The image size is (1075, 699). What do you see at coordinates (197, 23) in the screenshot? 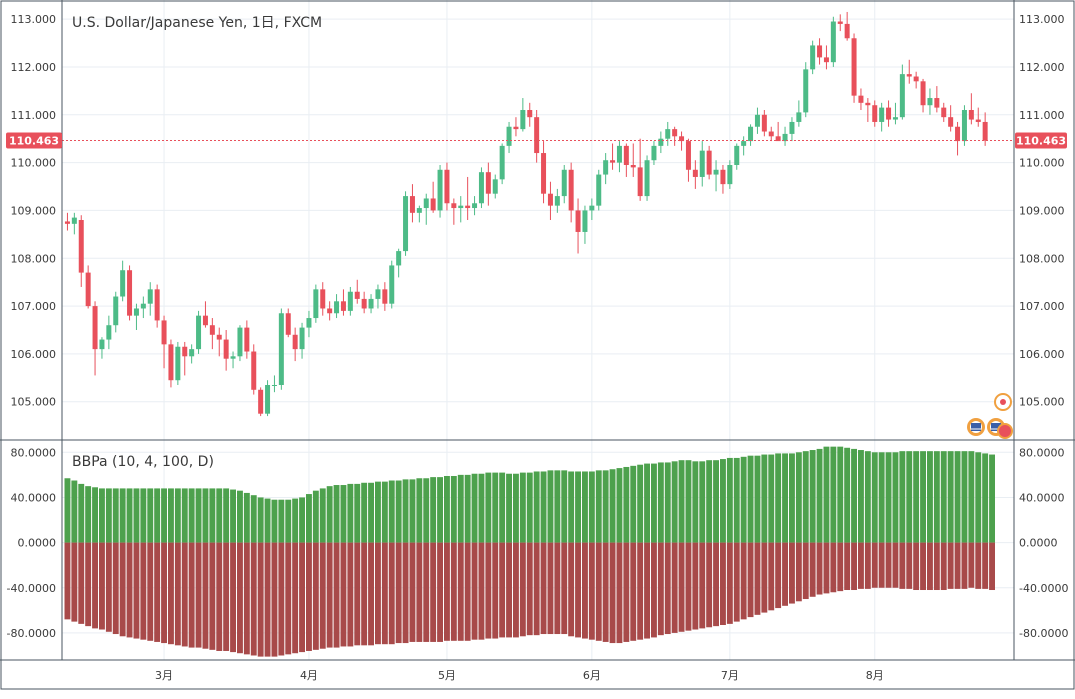
I see `symbol-legend: U.S. Dollar/Japanese Yen, 1日, FXCM` at bounding box center [197, 23].